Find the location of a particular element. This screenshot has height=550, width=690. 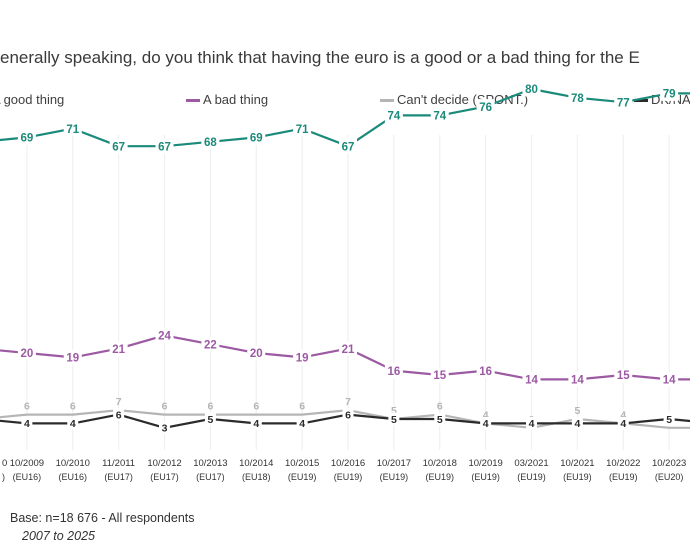

x-tick-label-edge-left: 0 is located at coordinates (4, 463).